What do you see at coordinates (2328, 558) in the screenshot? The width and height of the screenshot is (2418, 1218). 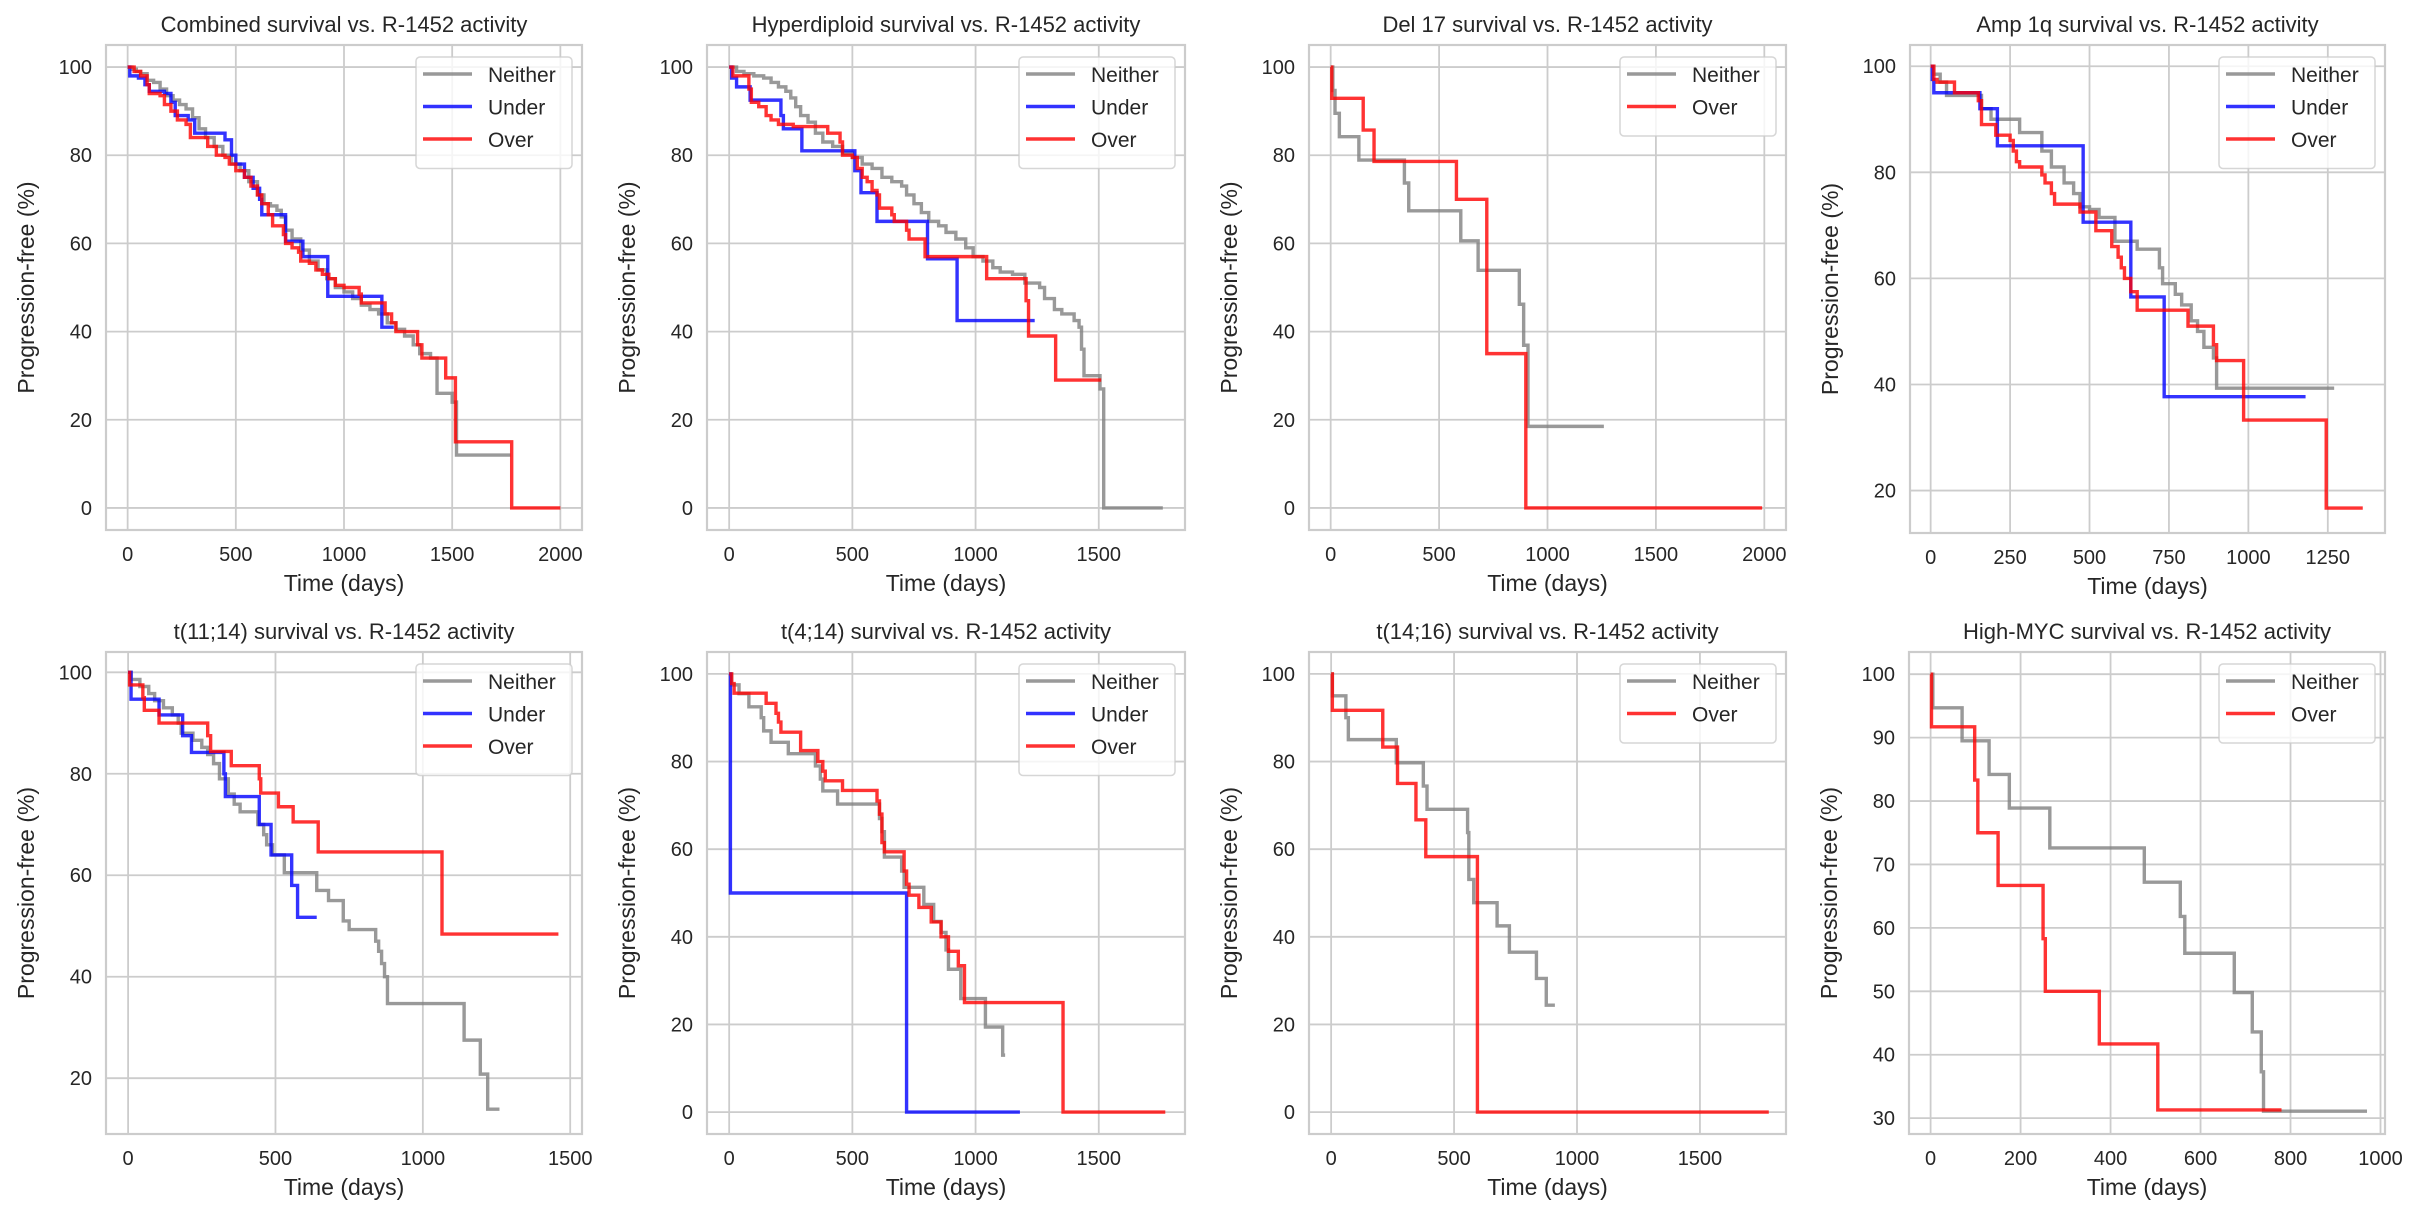 I see `x-tick-label: 1250` at bounding box center [2328, 558].